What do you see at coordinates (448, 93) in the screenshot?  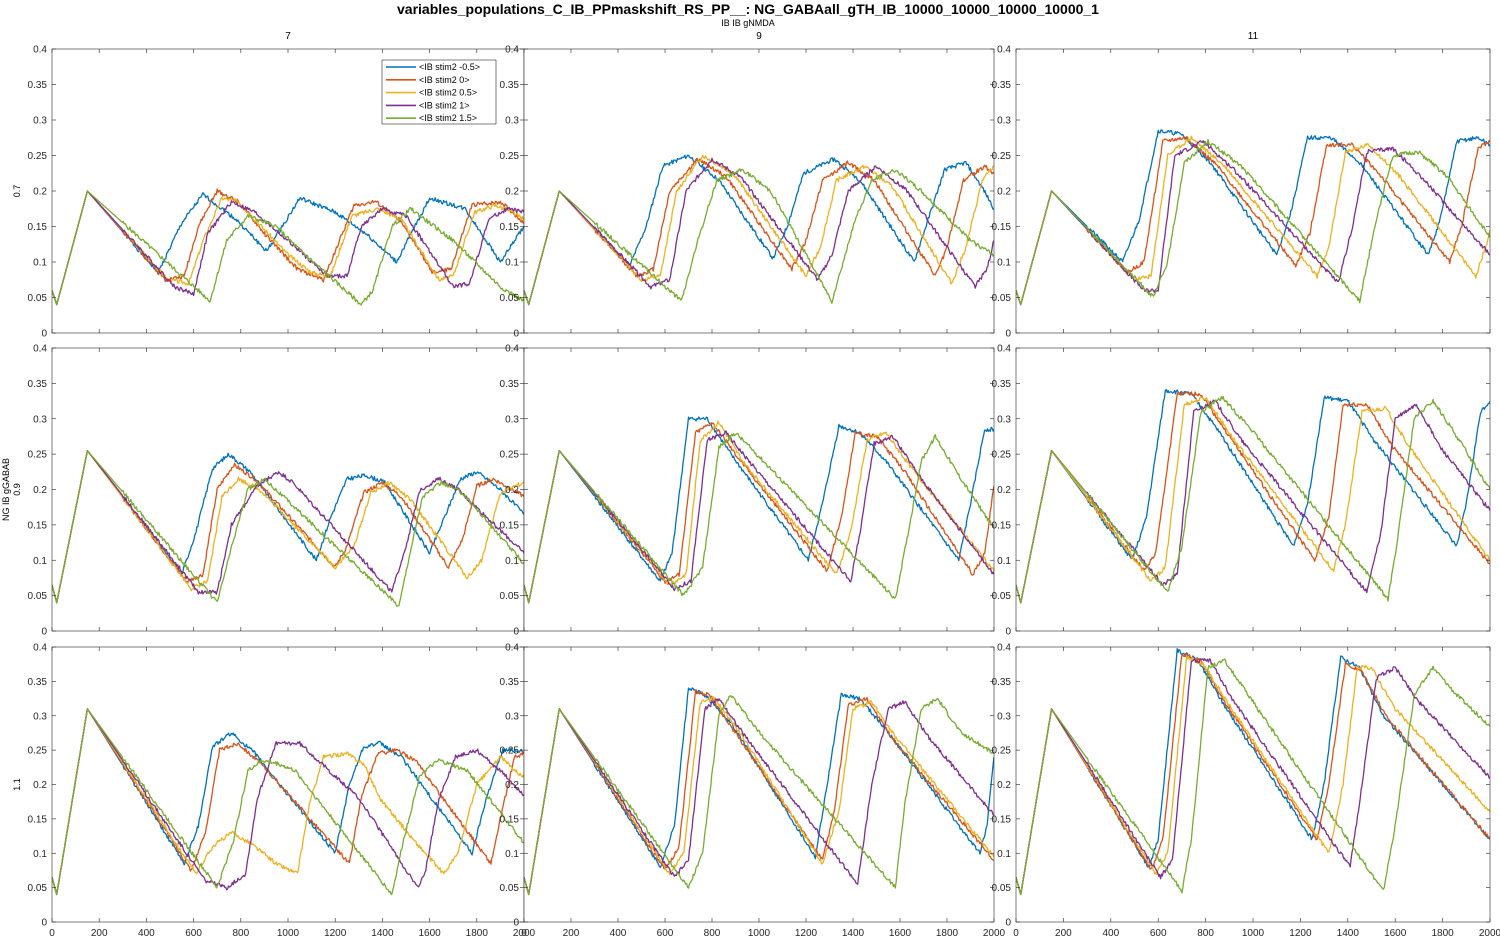 I see `legend-label: <IB stim2 0.5>` at bounding box center [448, 93].